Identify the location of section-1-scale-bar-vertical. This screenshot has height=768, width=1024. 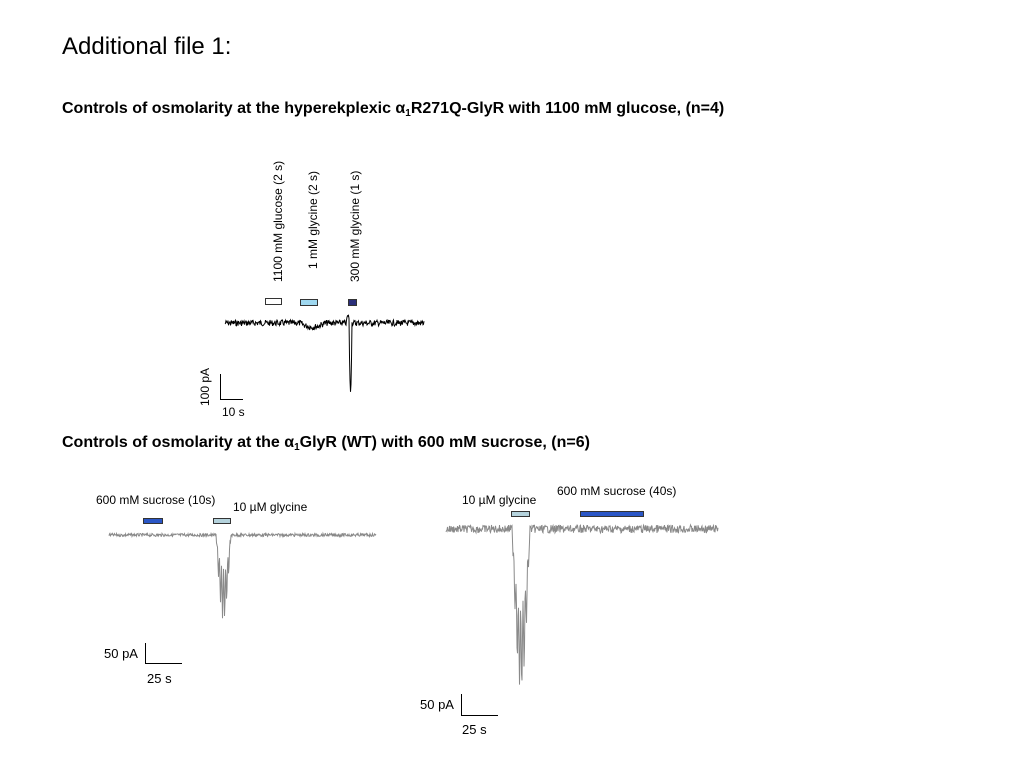
(220, 386).